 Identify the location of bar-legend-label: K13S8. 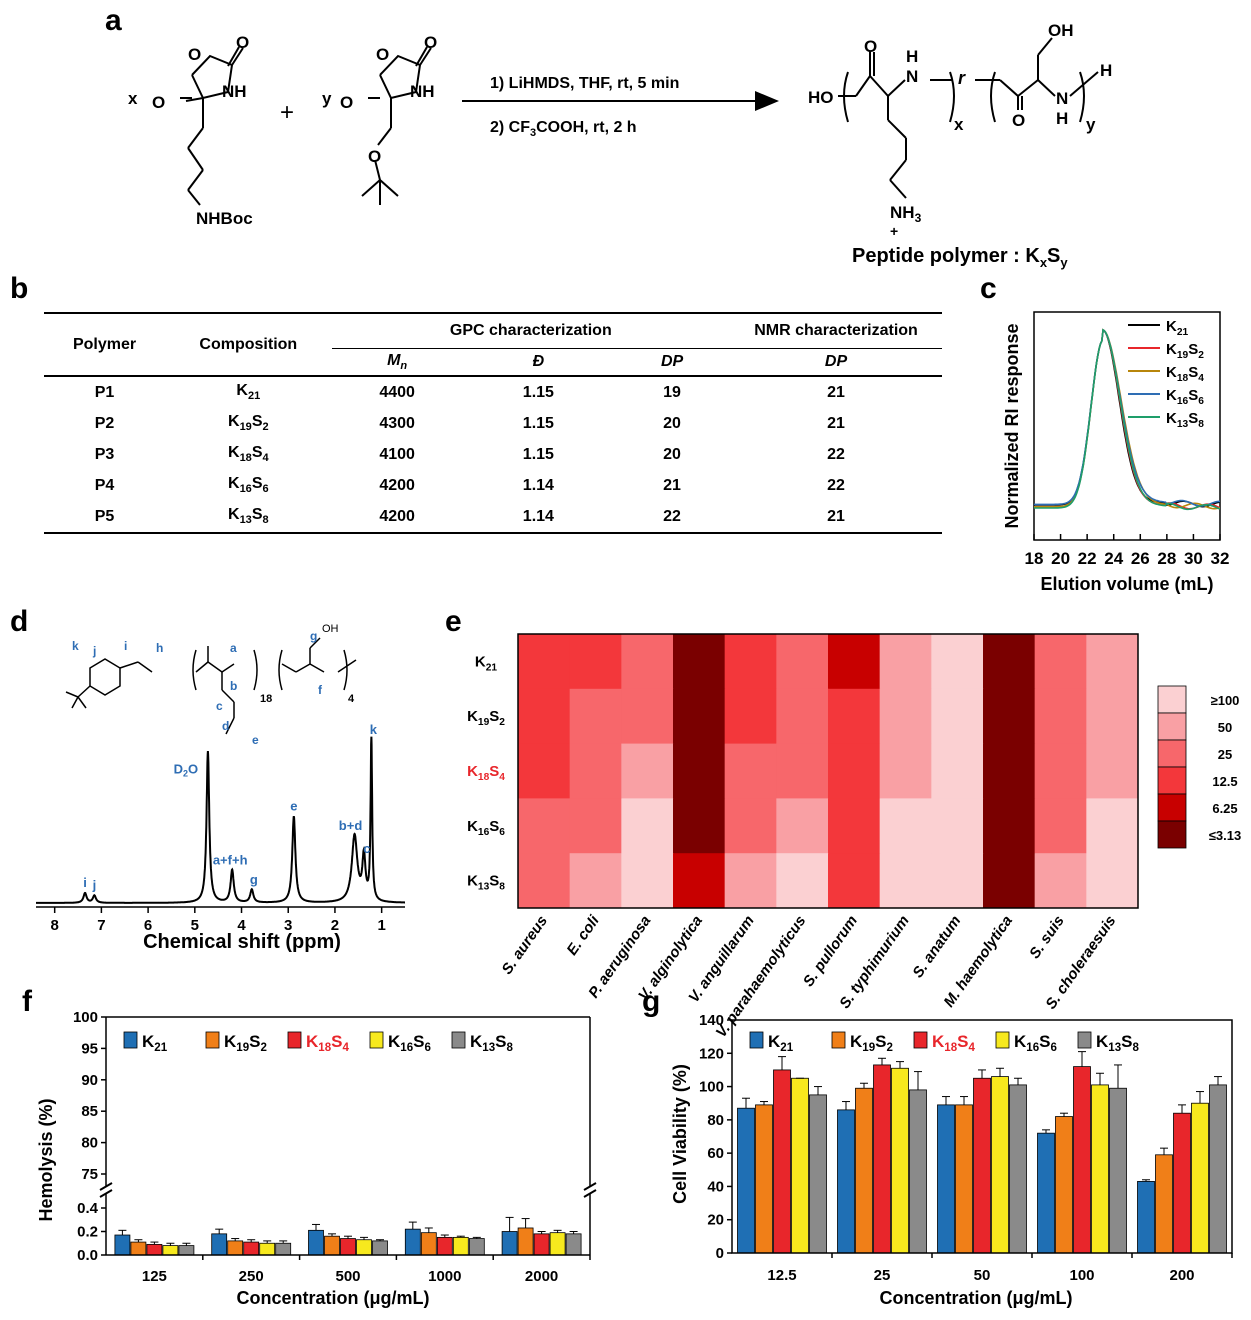
(1117, 1043).